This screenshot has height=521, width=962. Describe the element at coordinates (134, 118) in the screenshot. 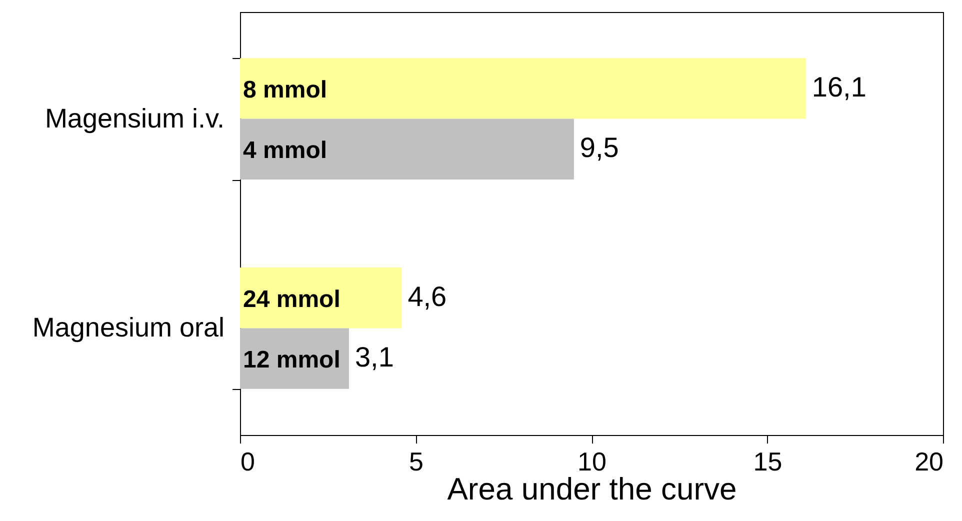

I see `y-tick-label: Magensium i.v.` at that location.